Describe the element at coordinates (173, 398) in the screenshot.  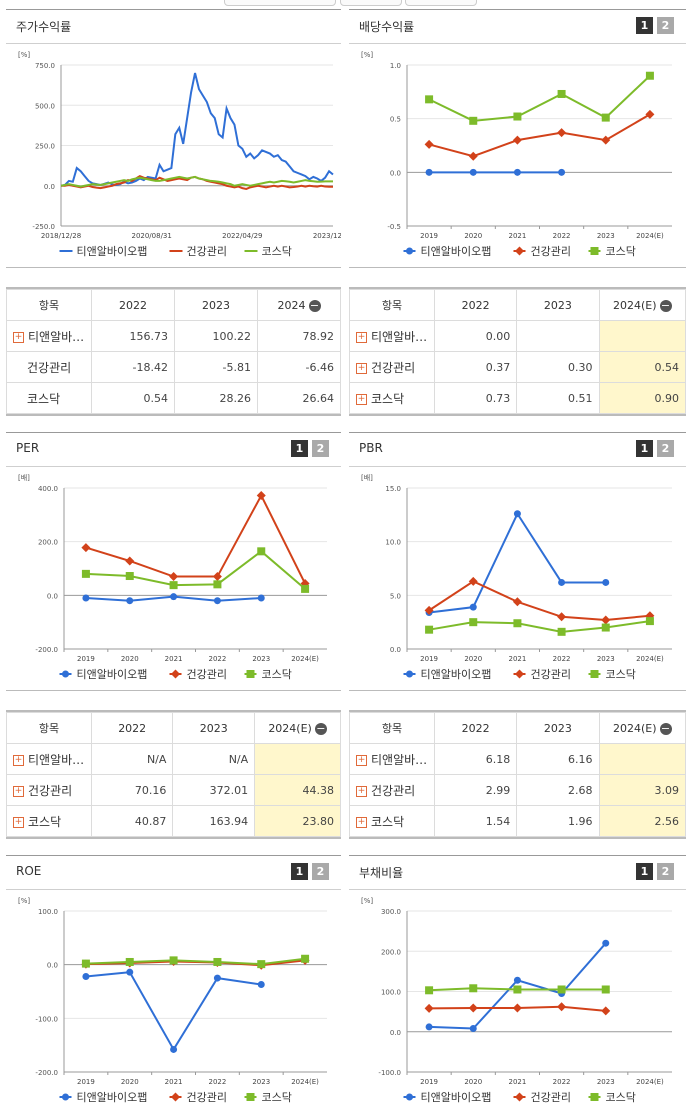
I see `table-row: 코스닥 0.54 28.26 26.64` at that location.